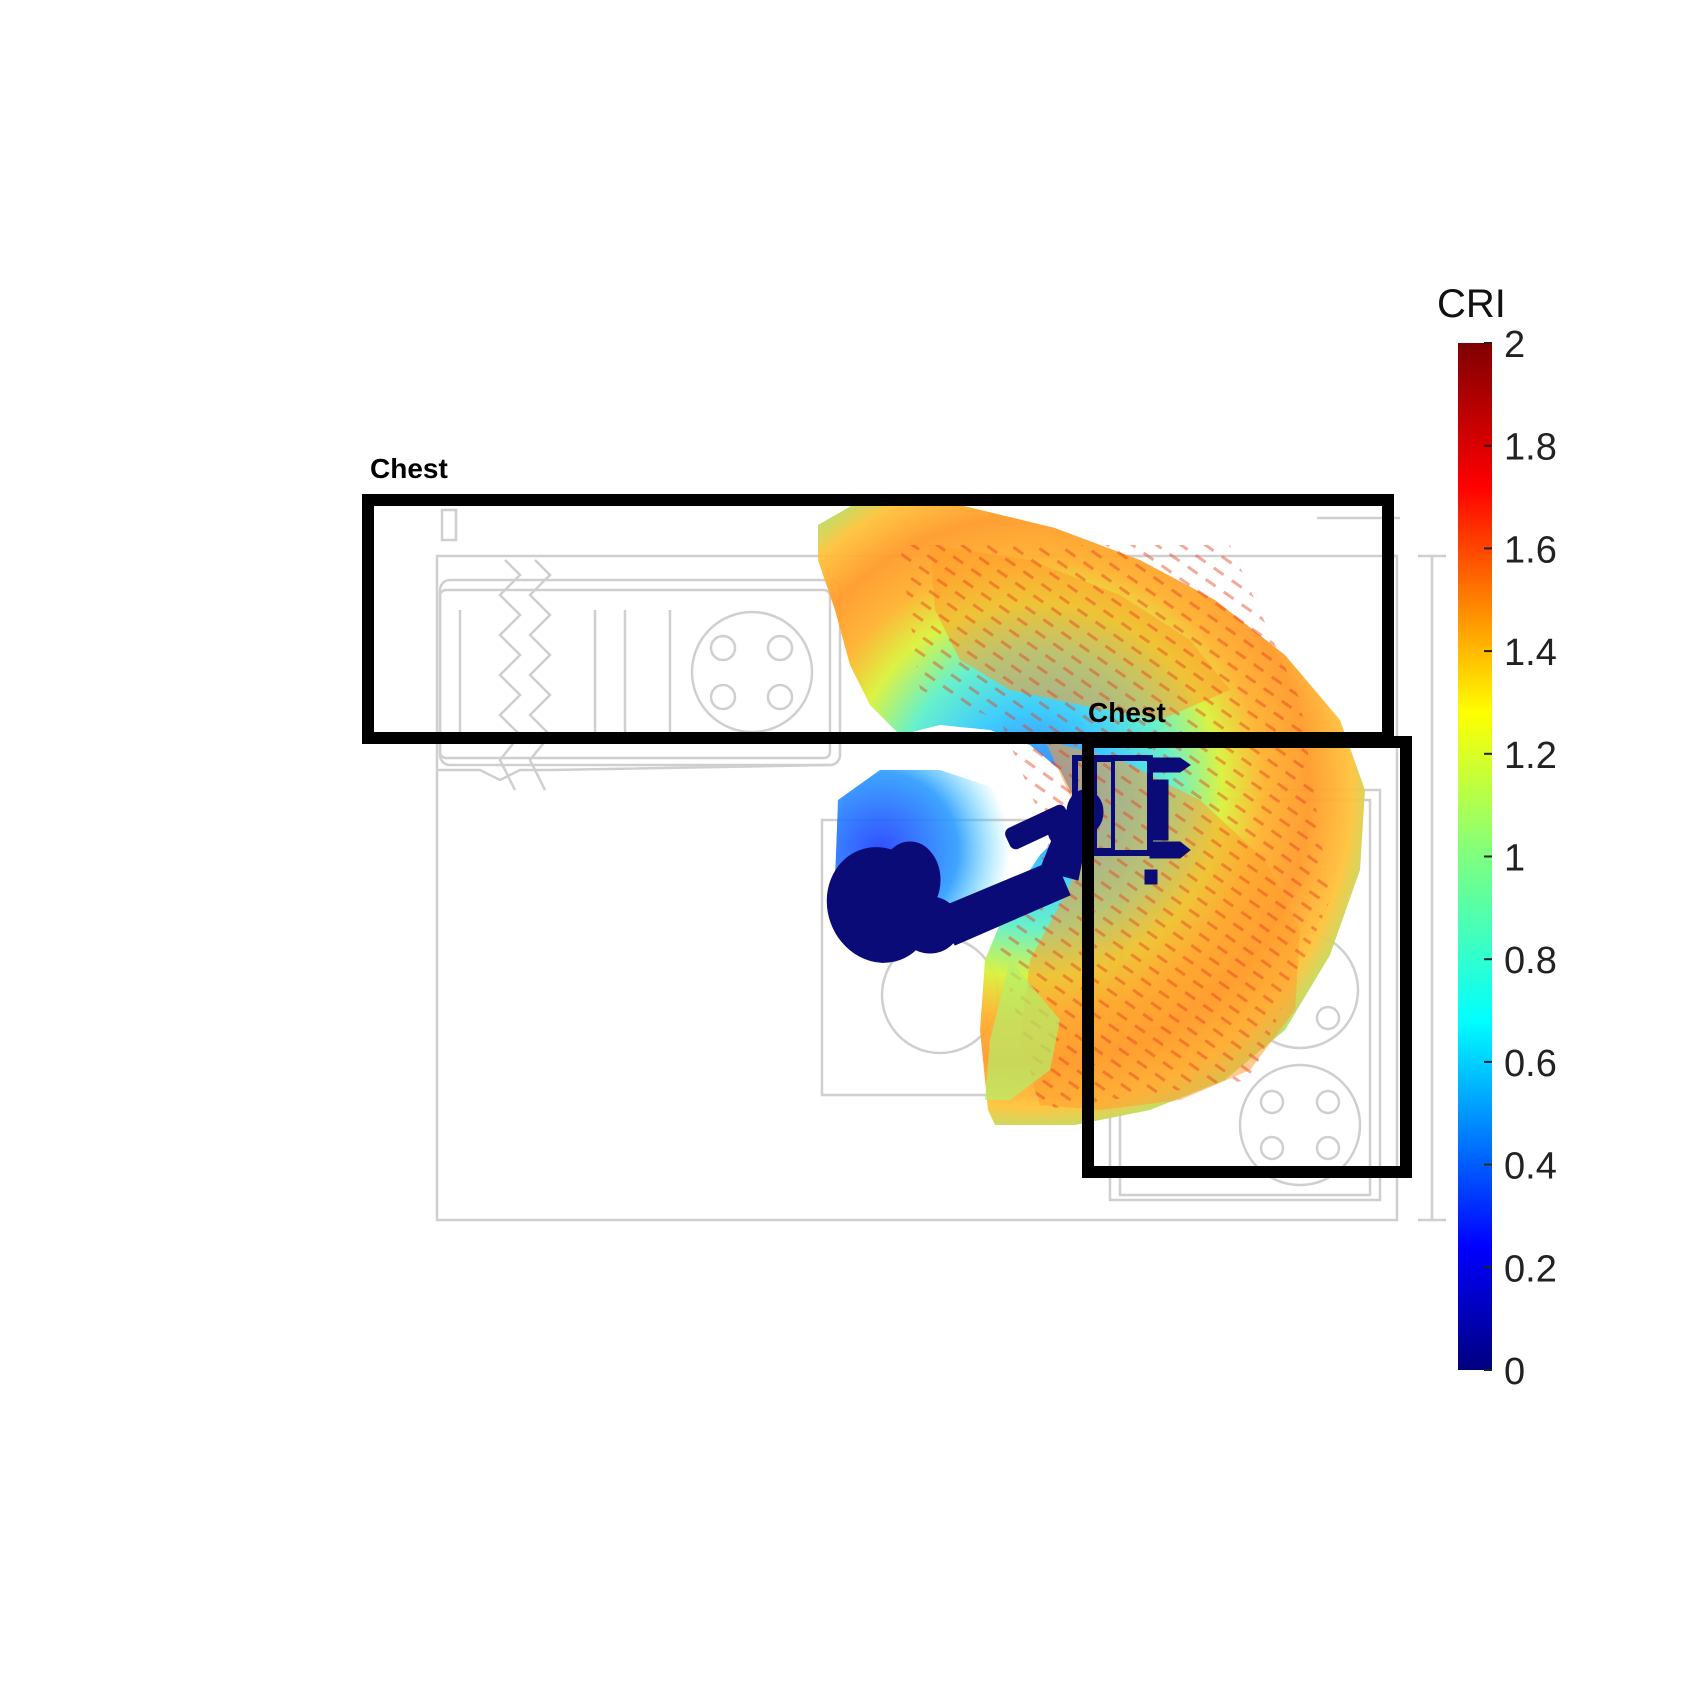  I want to click on chest-zone-upper, so click(878, 619).